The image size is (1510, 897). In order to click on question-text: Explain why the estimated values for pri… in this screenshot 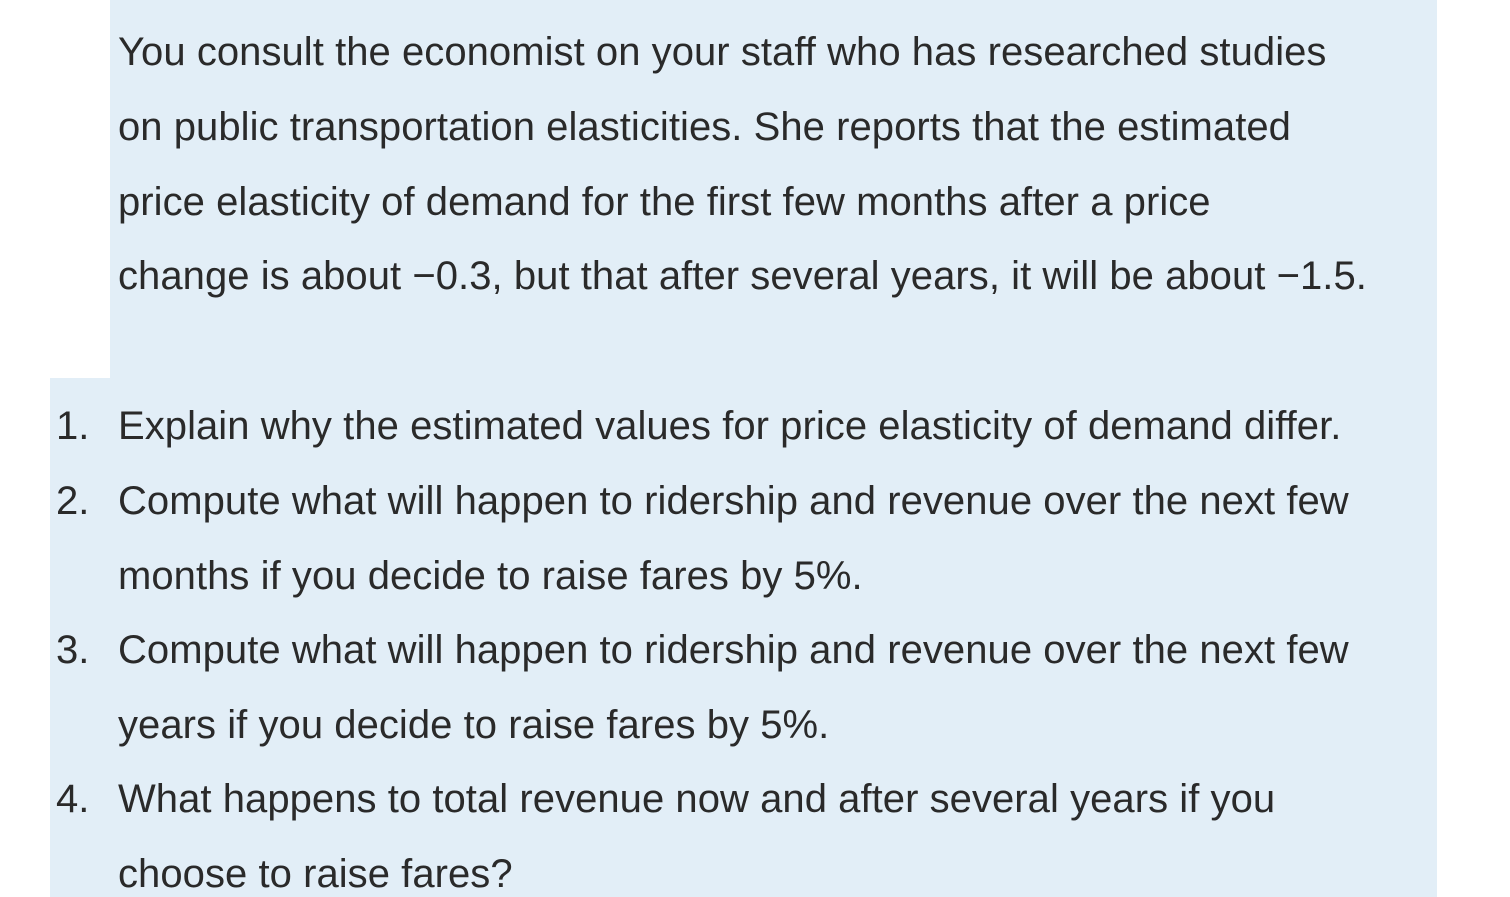, I will do `click(730, 426)`.